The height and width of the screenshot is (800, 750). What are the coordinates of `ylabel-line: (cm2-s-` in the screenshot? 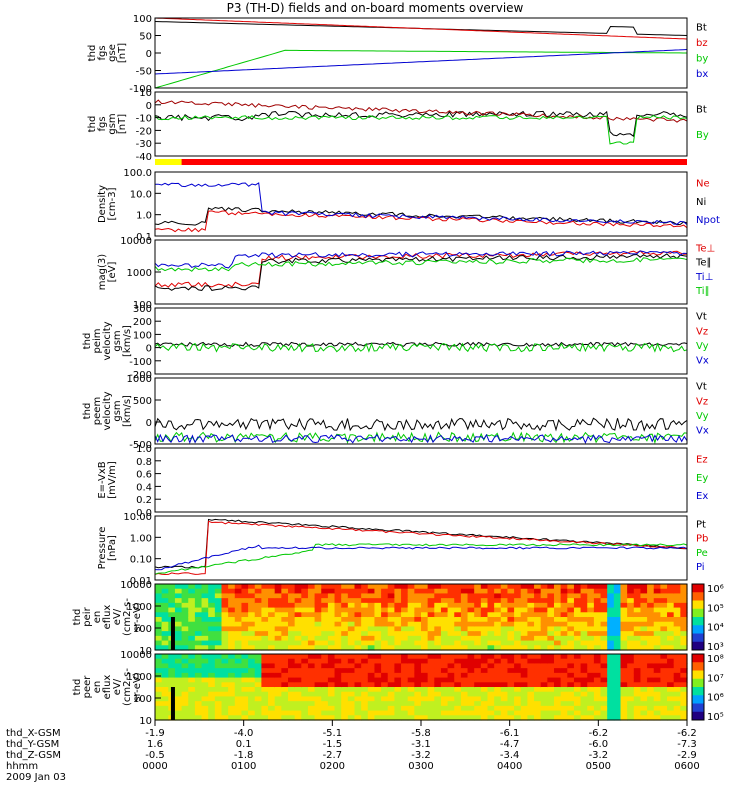 It's located at (127, 687).